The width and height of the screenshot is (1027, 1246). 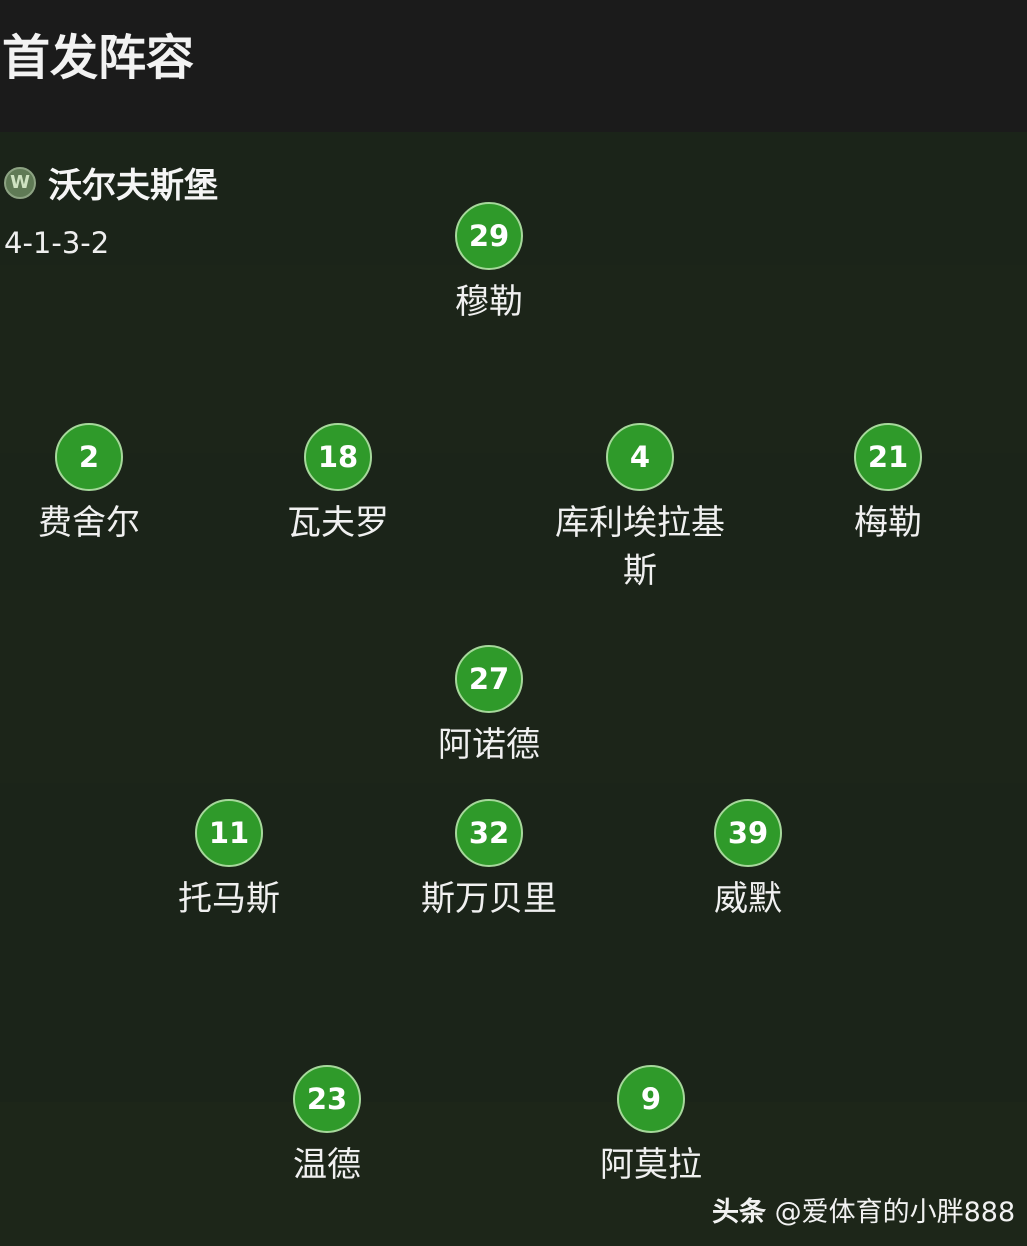 What do you see at coordinates (89, 523) in the screenshot?
I see `player-name: 费舍尔` at bounding box center [89, 523].